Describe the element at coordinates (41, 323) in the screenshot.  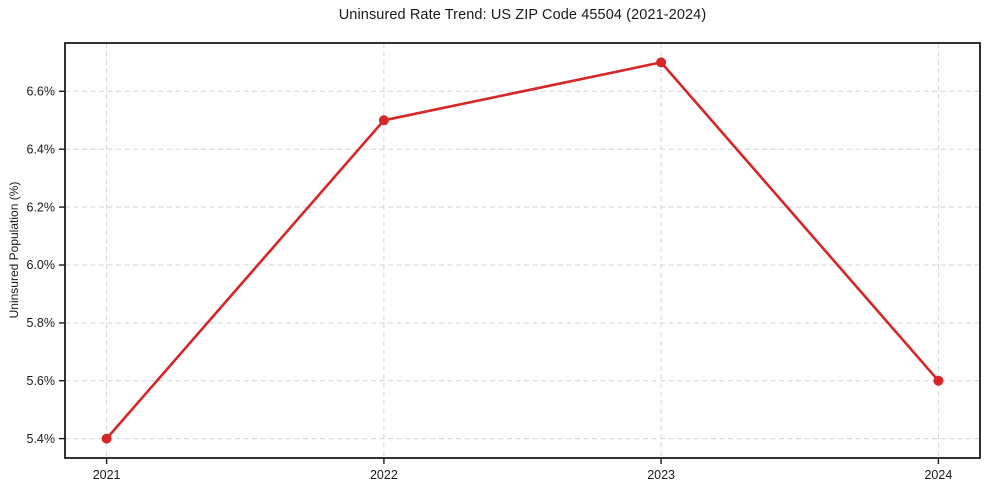
I see `y-tick-label: 5.8%` at that location.